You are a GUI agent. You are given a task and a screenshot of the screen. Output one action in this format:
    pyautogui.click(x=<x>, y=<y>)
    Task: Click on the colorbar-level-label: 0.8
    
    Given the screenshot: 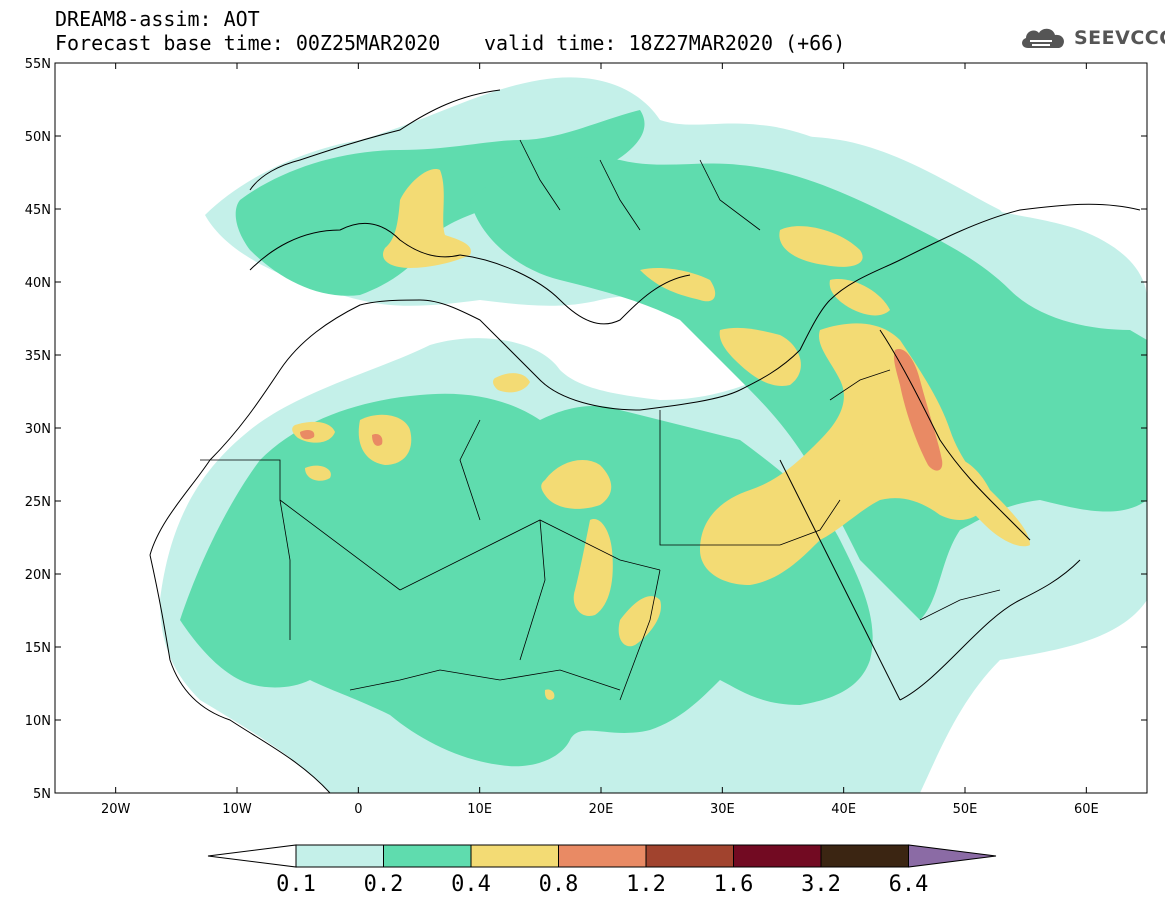 What is the action you would take?
    pyautogui.click(x=559, y=884)
    